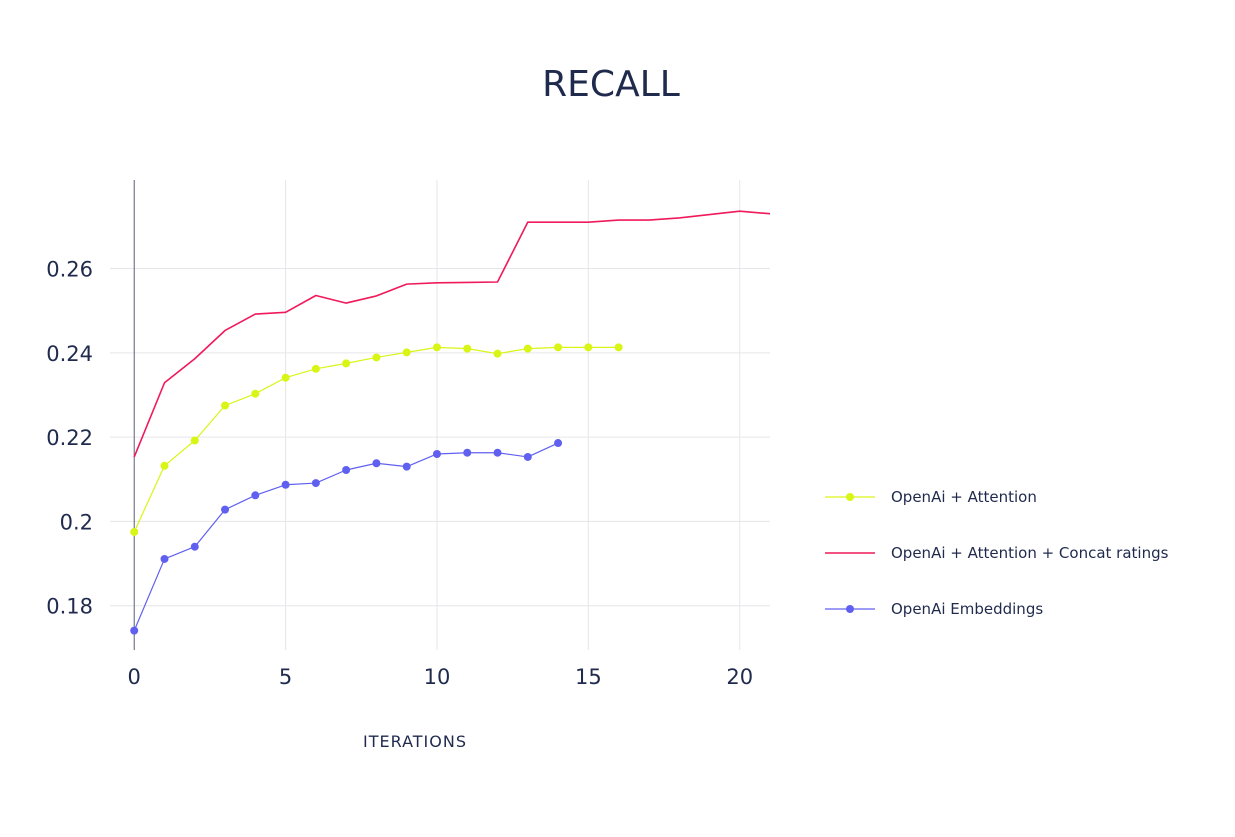 Image resolution: width=1235 pixels, height=837 pixels. Describe the element at coordinates (739, 677) in the screenshot. I see `x-tick-label: 20` at that location.